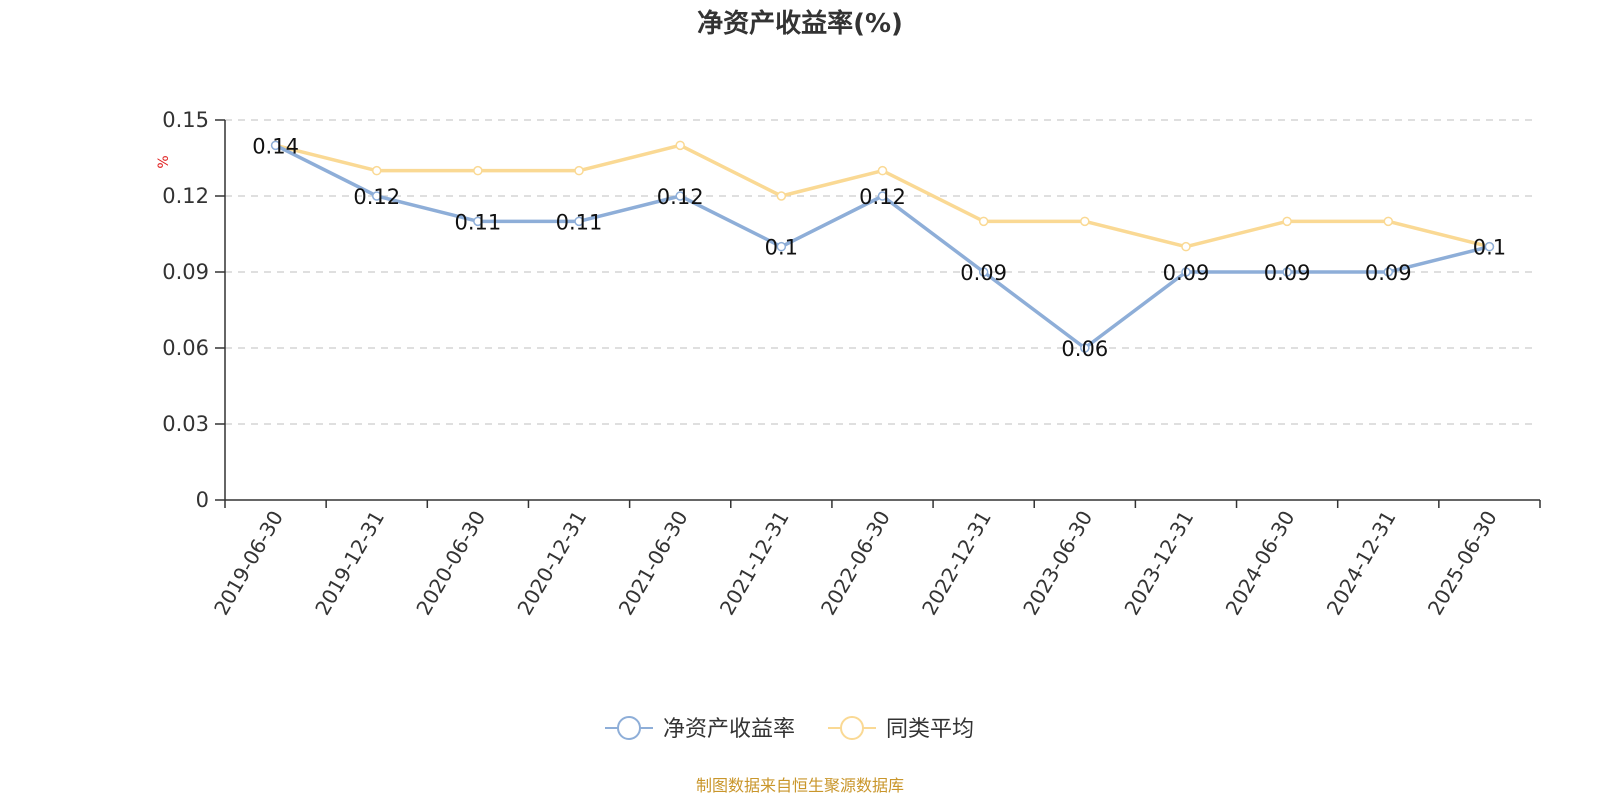 The image size is (1600, 800). What do you see at coordinates (1260, 563) in the screenshot?
I see `x-tick-label: 2024-06-30` at bounding box center [1260, 563].